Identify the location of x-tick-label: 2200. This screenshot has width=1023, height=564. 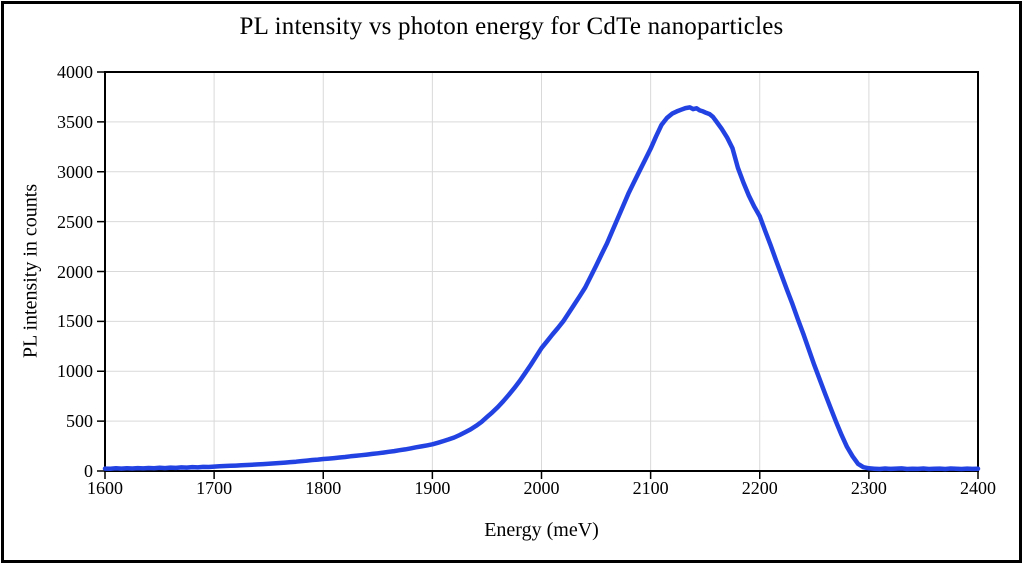
(759, 488).